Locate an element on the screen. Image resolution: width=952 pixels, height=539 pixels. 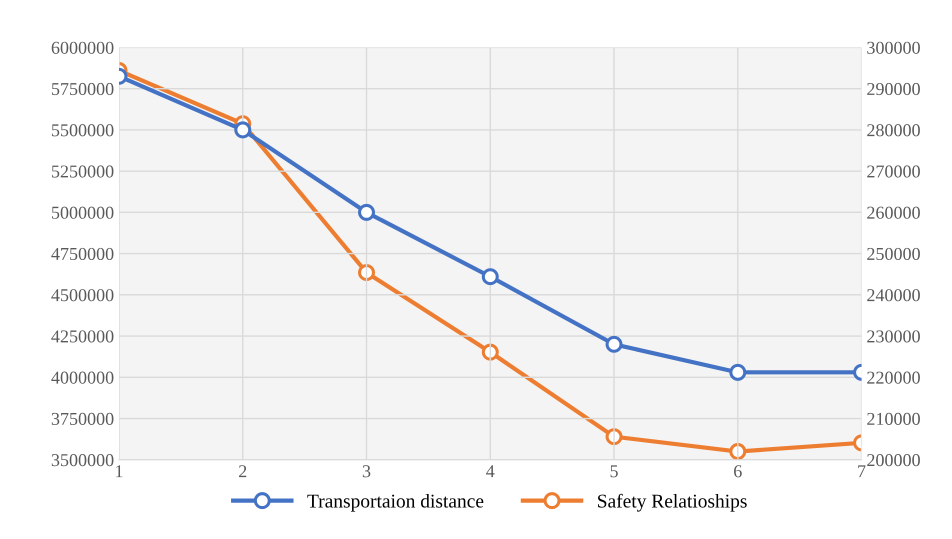
legend-label: Transportaion distance is located at coordinates (395, 503).